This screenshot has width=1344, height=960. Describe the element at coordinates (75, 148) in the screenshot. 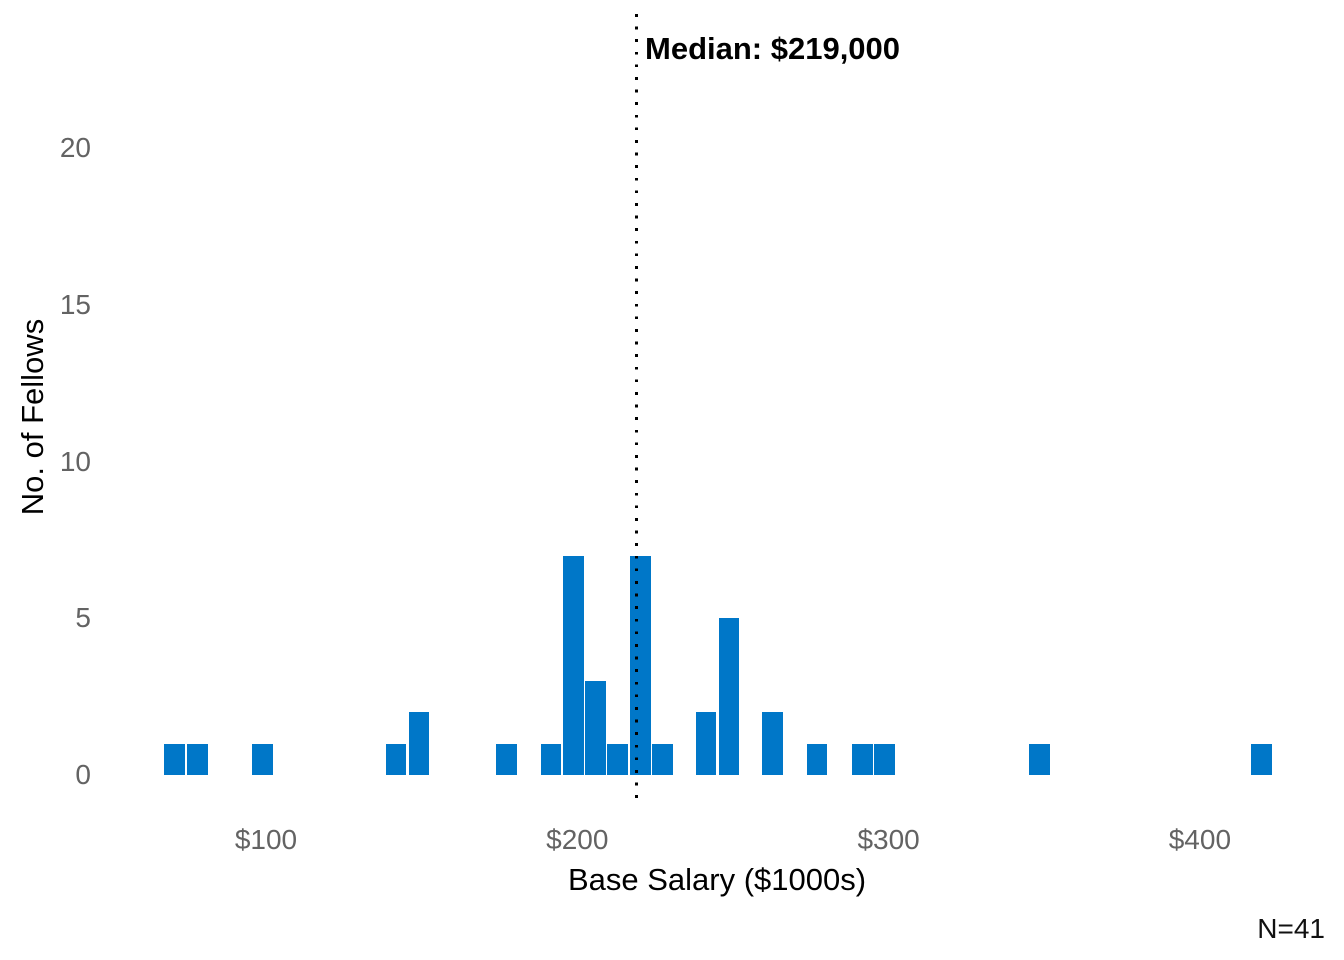

I see `y-tick-label: 20` at that location.